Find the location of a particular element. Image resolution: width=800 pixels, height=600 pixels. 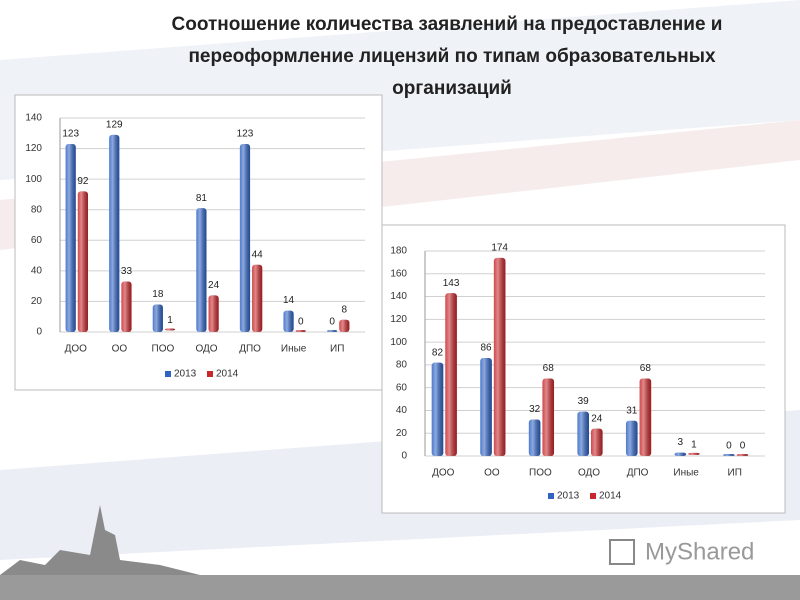

value-label: 44 is located at coordinates (258, 254).